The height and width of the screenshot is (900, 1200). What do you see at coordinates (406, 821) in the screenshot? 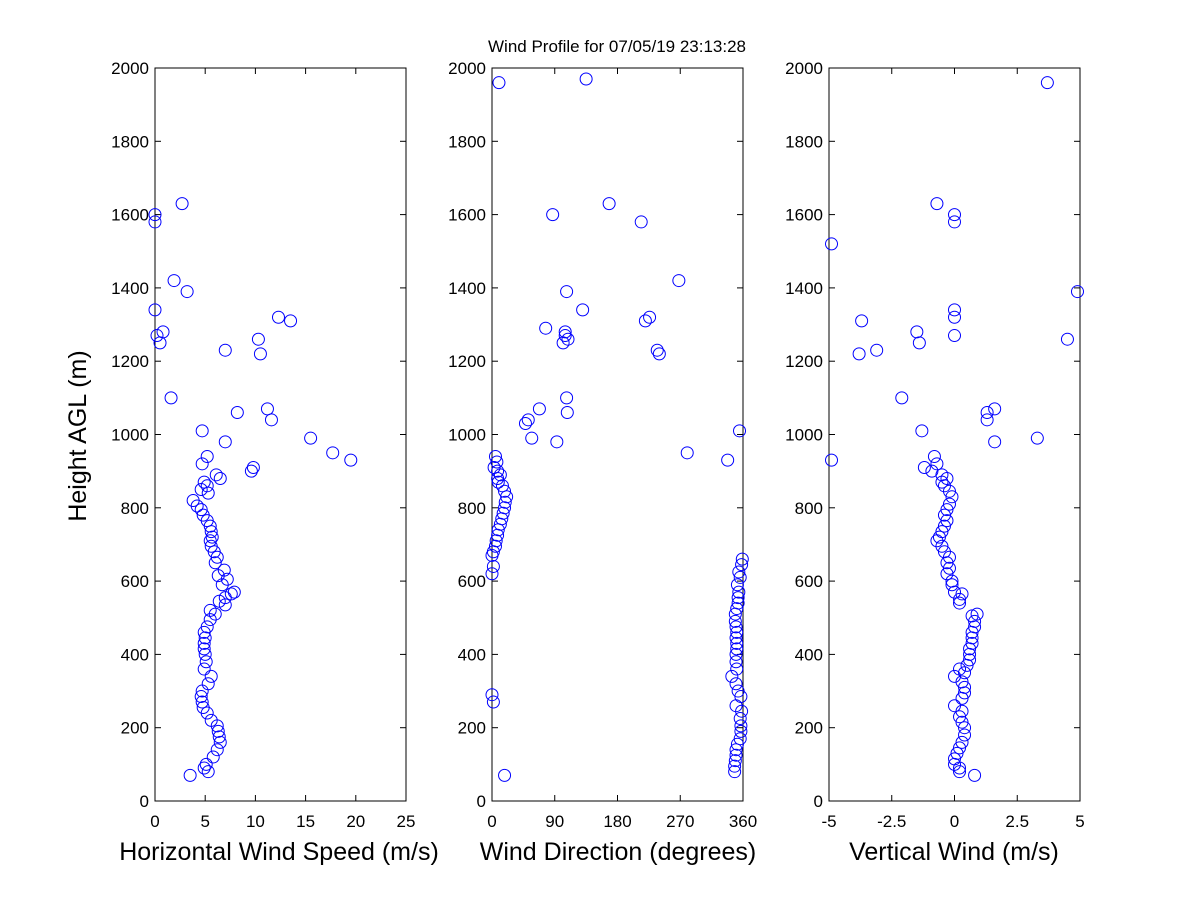
I see `x-tick-label: 25` at bounding box center [406, 821].